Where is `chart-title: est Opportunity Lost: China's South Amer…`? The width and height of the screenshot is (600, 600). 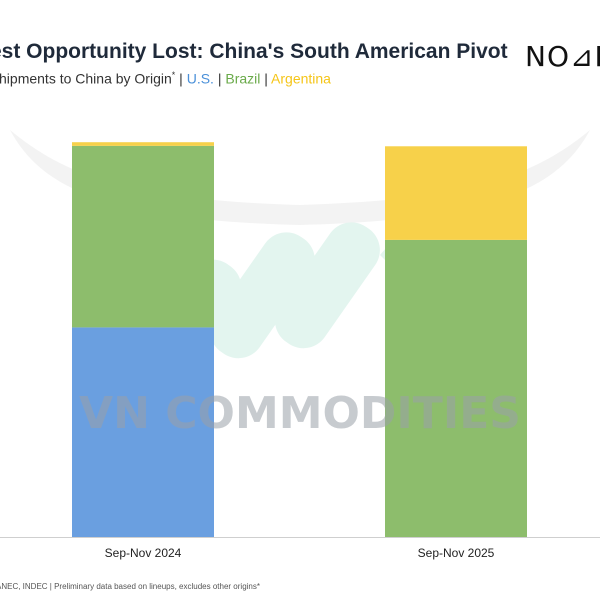
chart-title: est Opportunity Lost: China's South Amer… is located at coordinates (254, 51).